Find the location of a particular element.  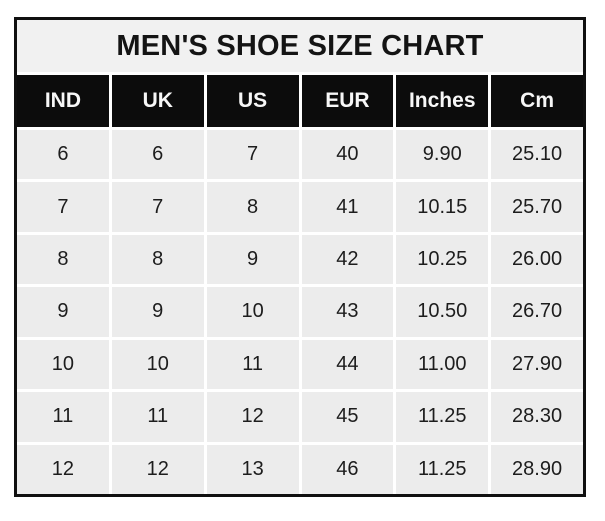

table-cell: 28.90 is located at coordinates (537, 469).